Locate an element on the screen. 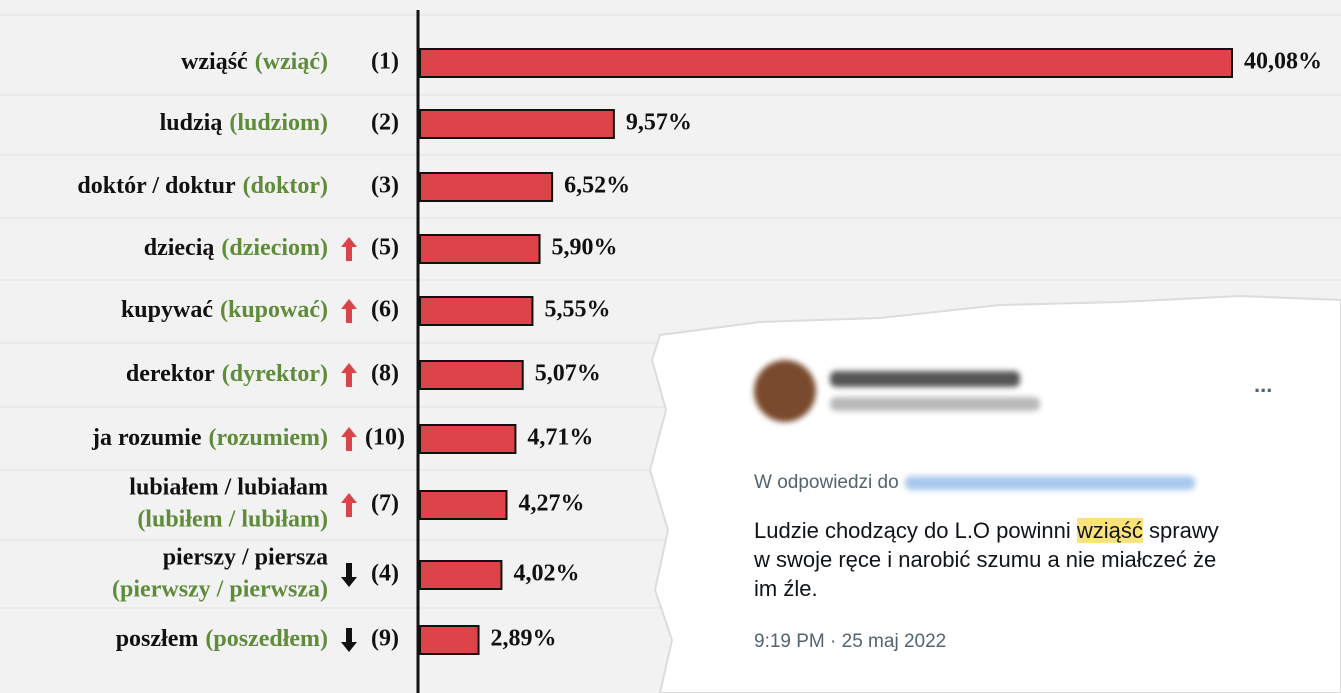 The width and height of the screenshot is (1341, 693). label: dziecią (dzieciom) is located at coordinates (236, 248).